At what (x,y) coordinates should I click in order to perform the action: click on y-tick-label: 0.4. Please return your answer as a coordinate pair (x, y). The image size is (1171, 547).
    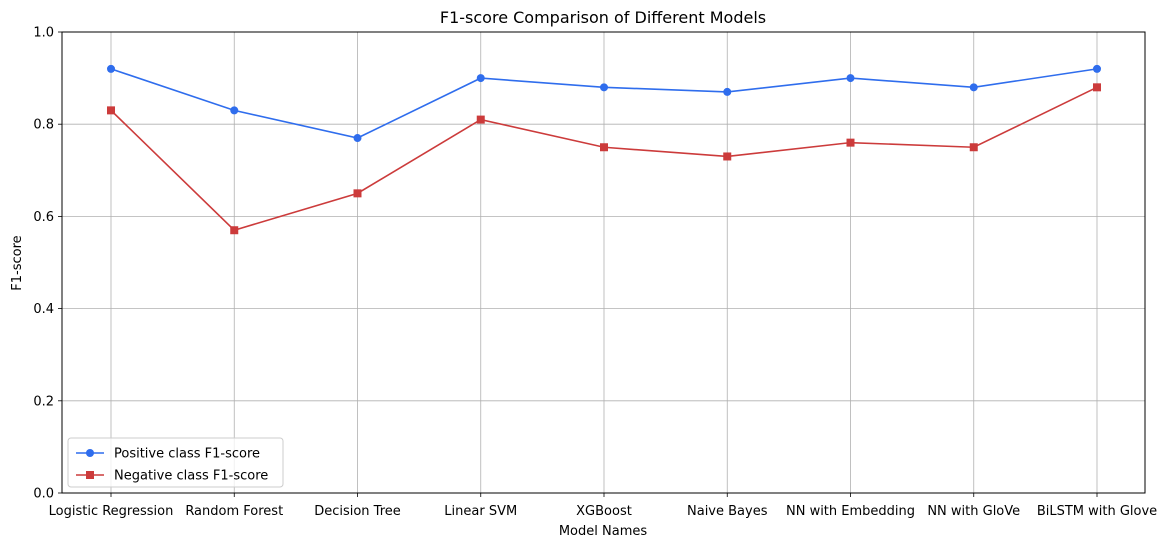
    Looking at the image, I should click on (43, 309).